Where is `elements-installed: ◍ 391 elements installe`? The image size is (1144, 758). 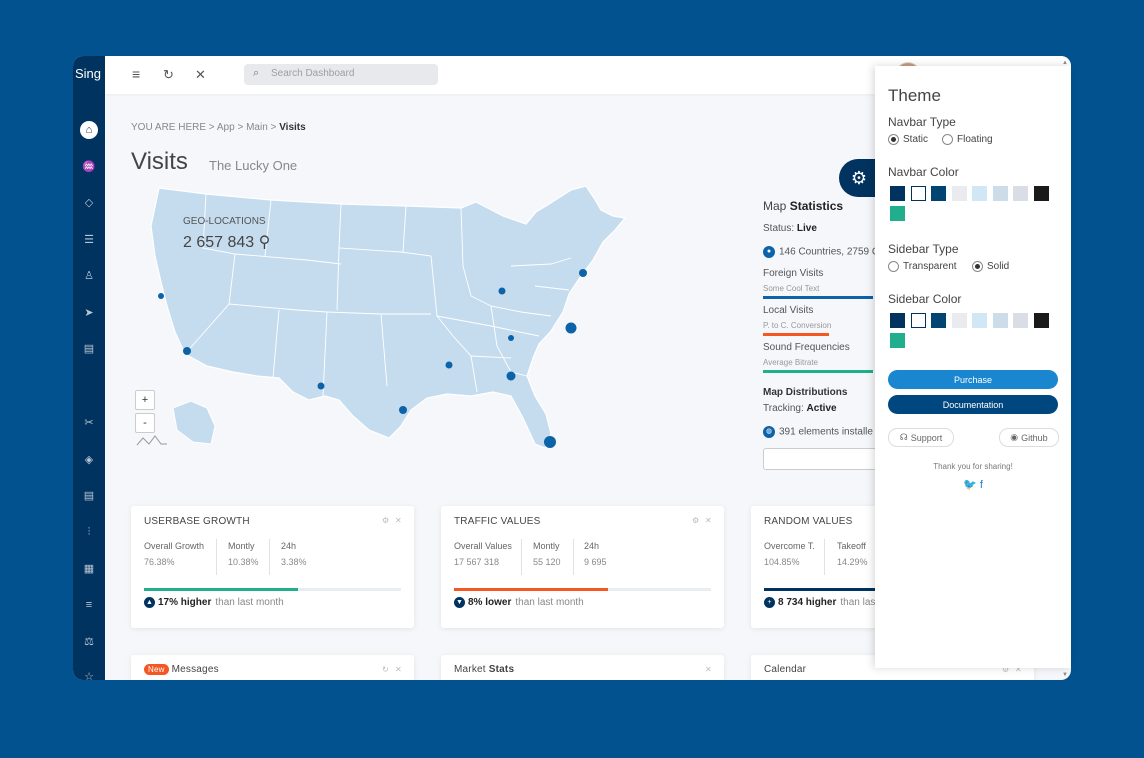 elements-installed: ◍ 391 elements installe is located at coordinates (818, 432).